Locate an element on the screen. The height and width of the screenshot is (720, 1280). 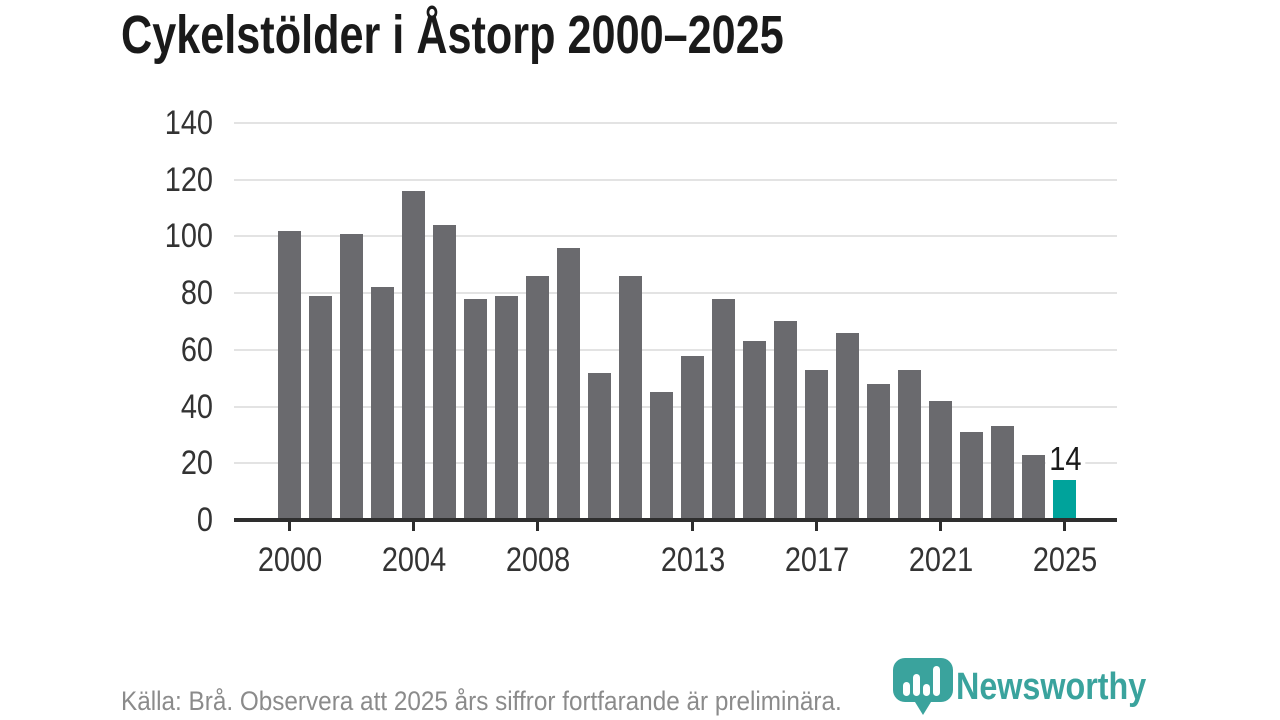
y-axis-label-60: 60 is located at coordinates (196, 349).